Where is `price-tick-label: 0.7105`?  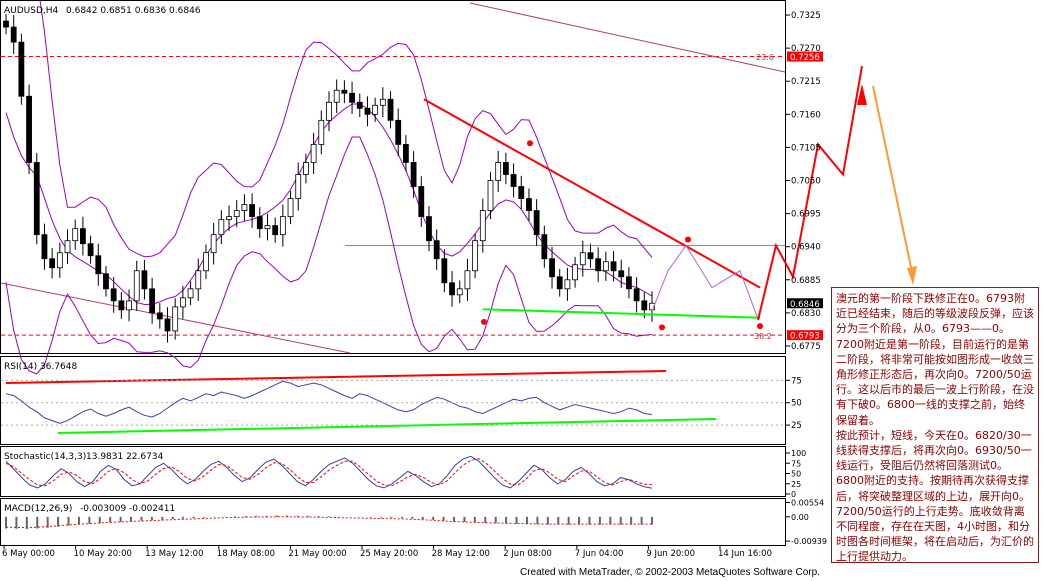 price-tick-label: 0.7105 is located at coordinates (806, 148).